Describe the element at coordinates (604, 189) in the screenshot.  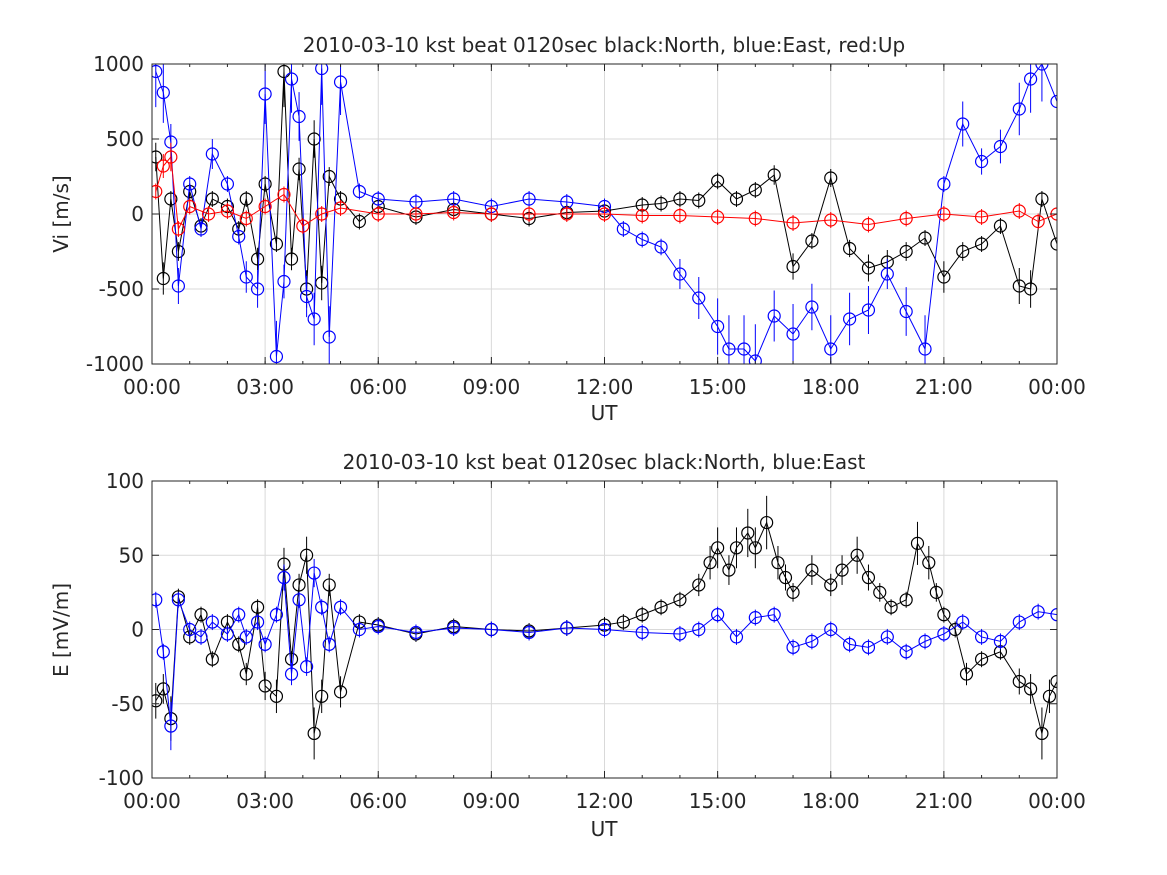
I see `velocity-series-up` at that location.